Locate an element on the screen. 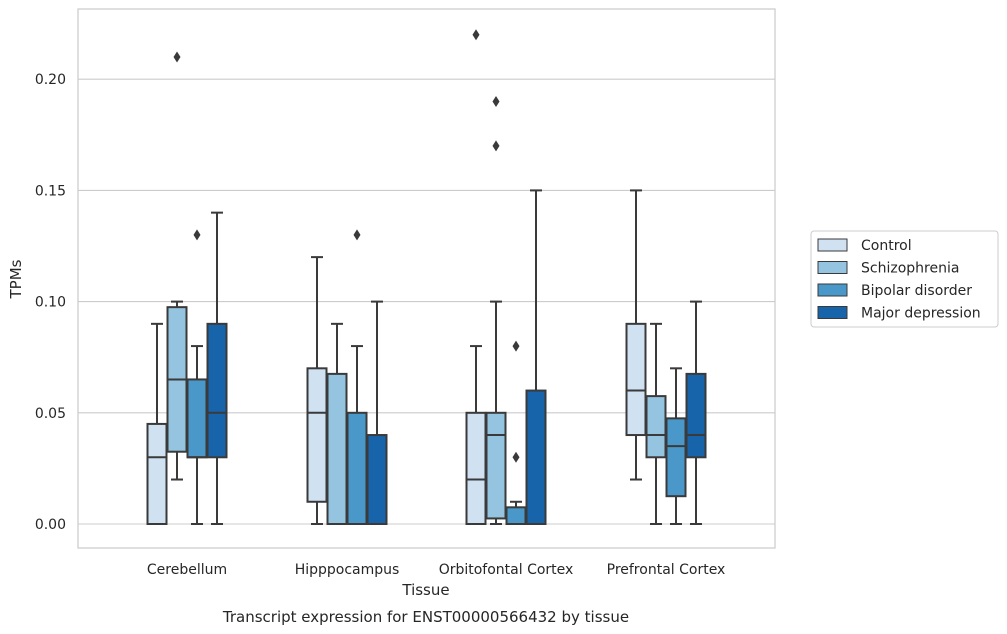 The height and width of the screenshot is (634, 1007). legend-frame is located at coordinates (904, 279).